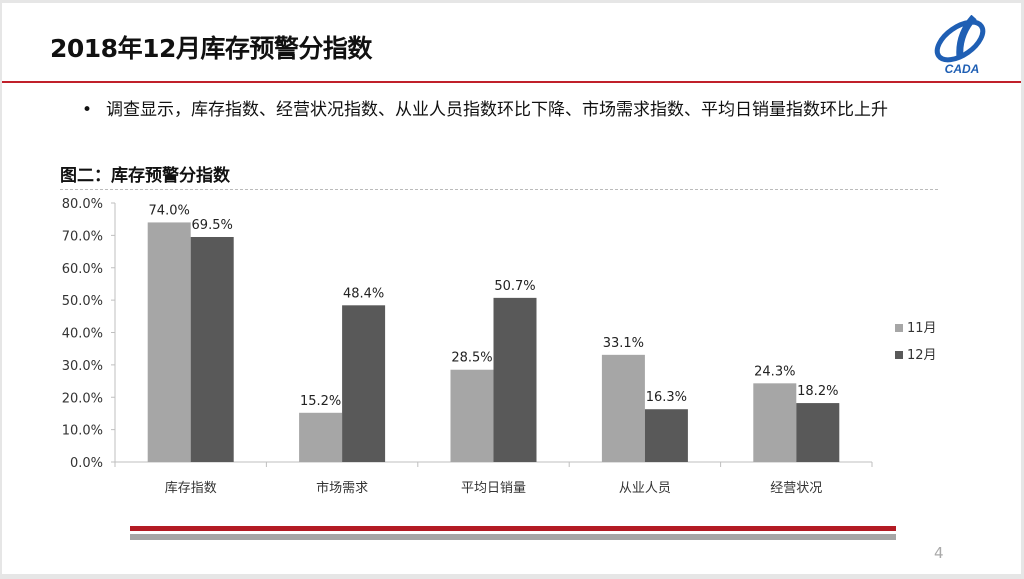 The height and width of the screenshot is (579, 1024). Describe the element at coordinates (922, 355) in the screenshot. I see `legend-label: 12月` at that location.